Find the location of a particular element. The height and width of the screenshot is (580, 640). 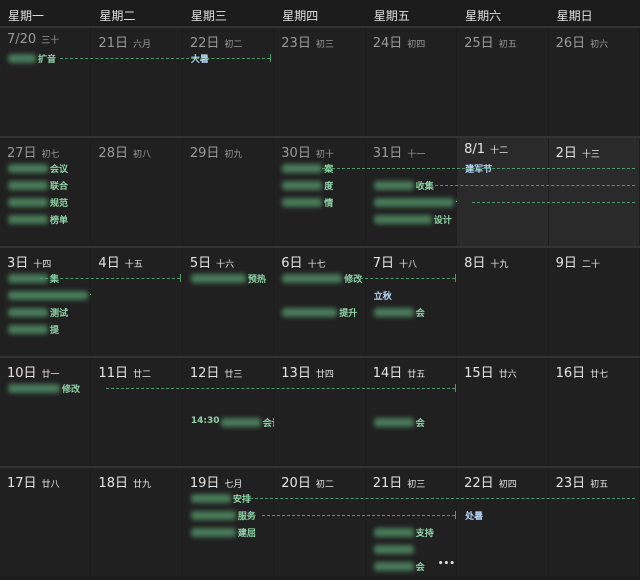

event: 扩音 is located at coordinates (47, 60).